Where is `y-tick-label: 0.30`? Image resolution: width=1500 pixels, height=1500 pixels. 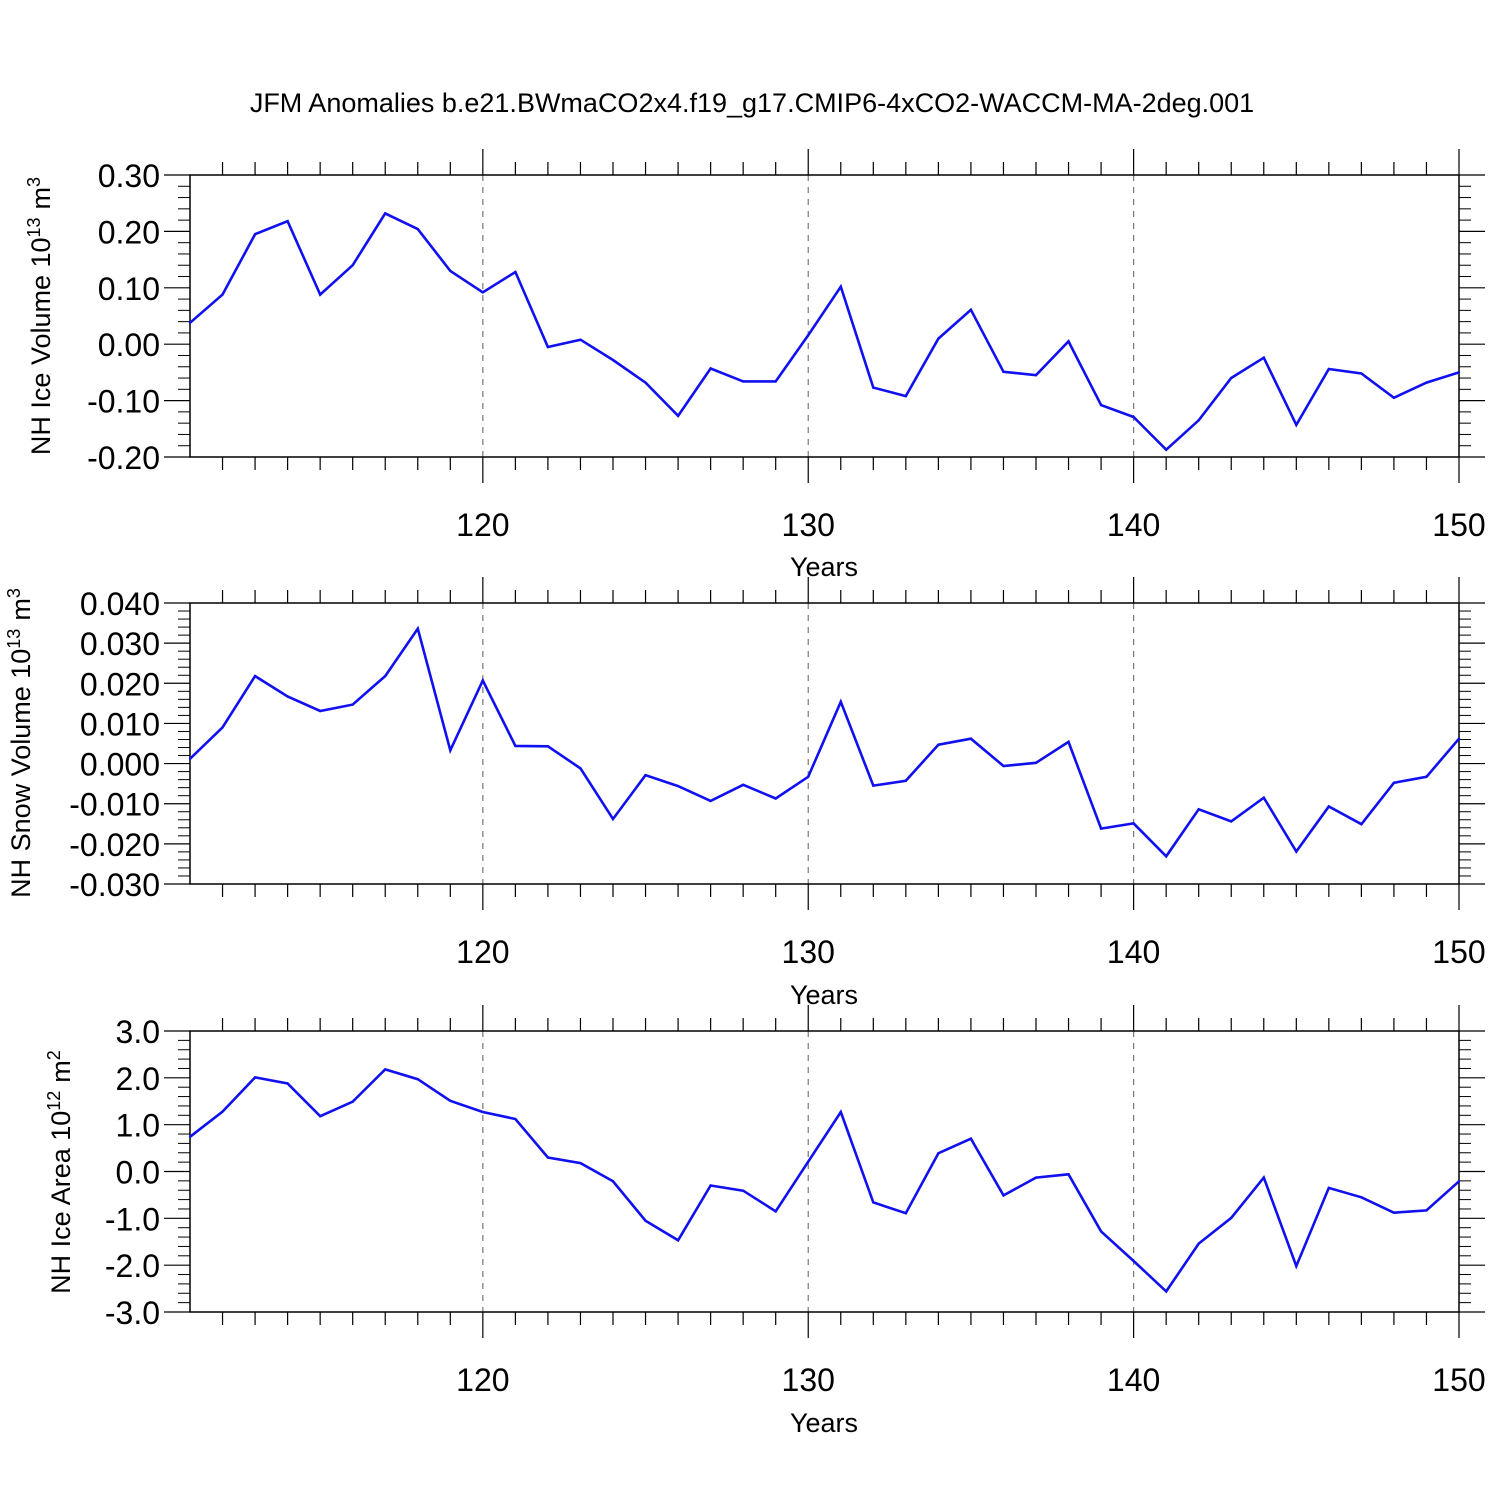 y-tick-label: 0.30 is located at coordinates (129, 176).